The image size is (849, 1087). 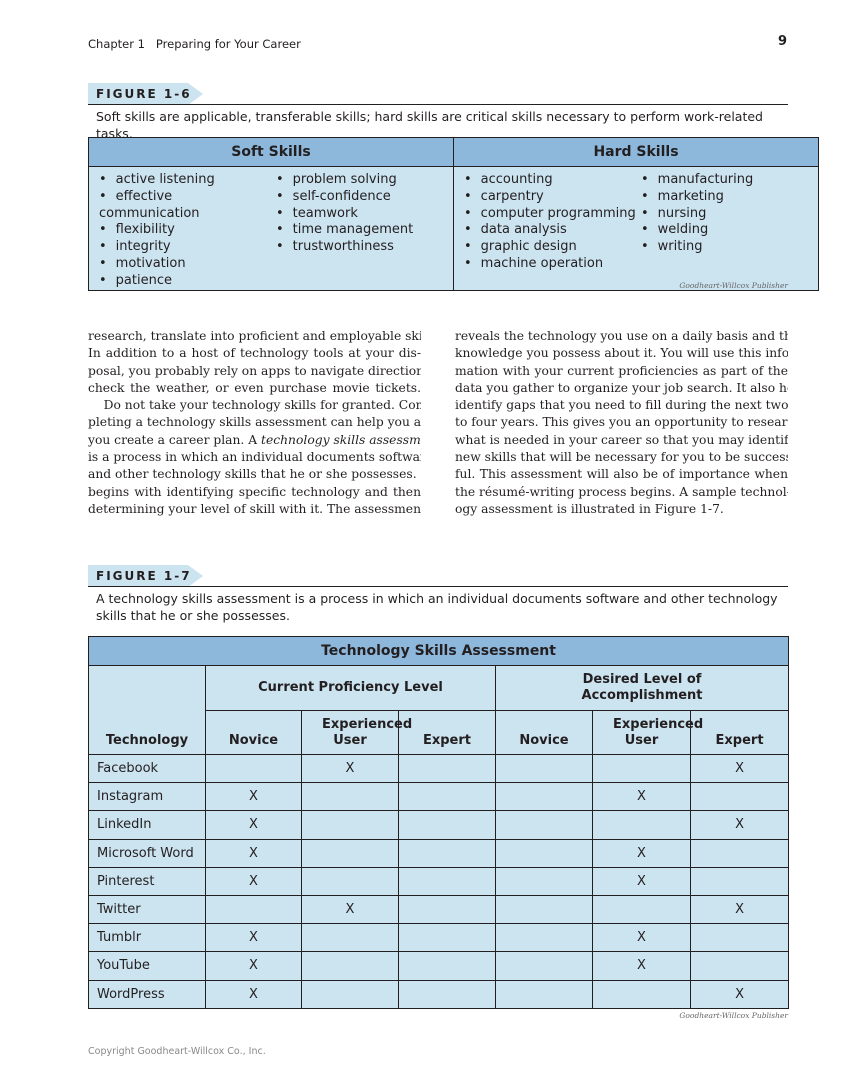 What do you see at coordinates (729, 230) in the screenshot?
I see `skill-item: welding` at bounding box center [729, 230].